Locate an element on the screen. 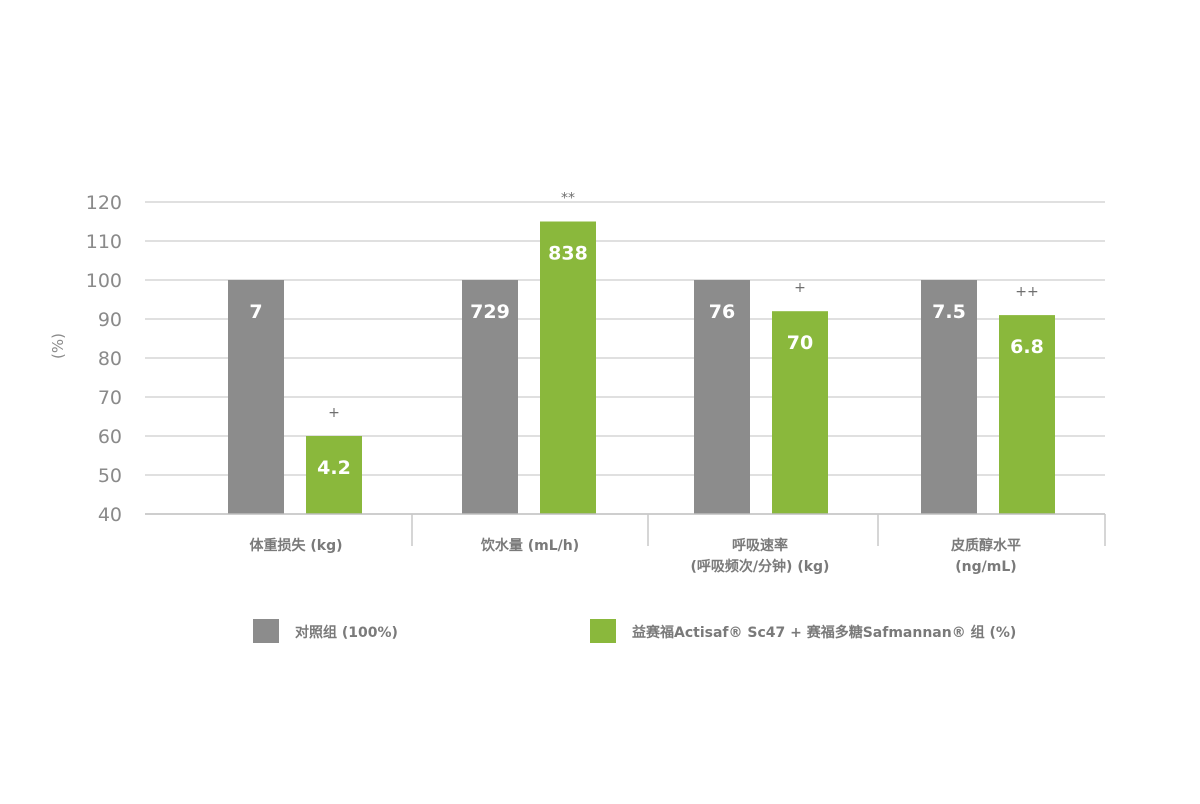 This screenshot has height=804, width=1200. bar-value-label: 7 is located at coordinates (255, 312).